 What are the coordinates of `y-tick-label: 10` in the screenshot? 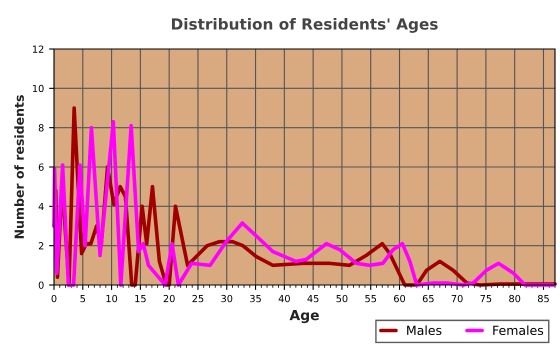 It's located at (38, 88).